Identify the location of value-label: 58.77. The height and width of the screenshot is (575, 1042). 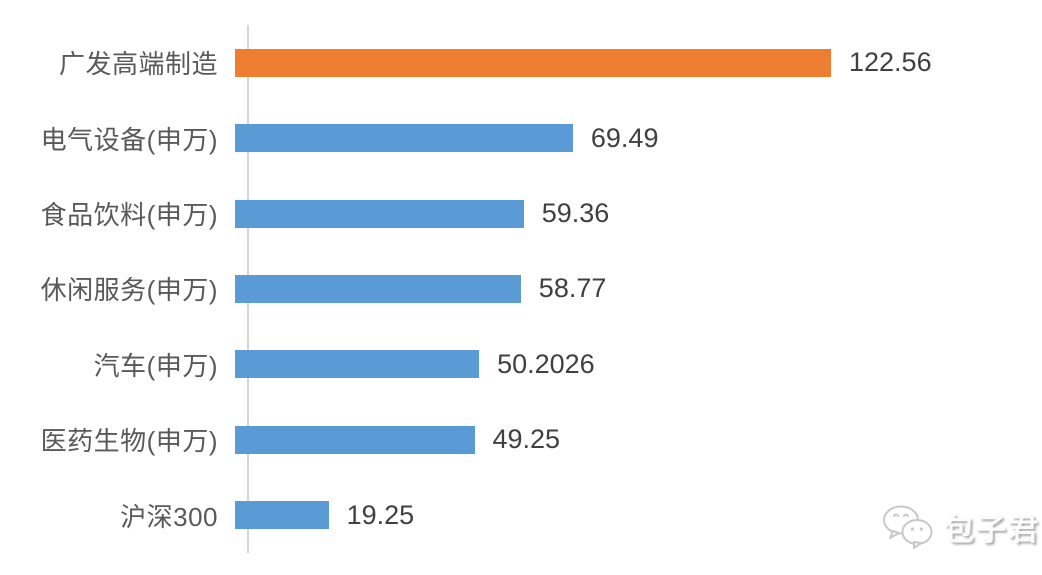
(572, 288).